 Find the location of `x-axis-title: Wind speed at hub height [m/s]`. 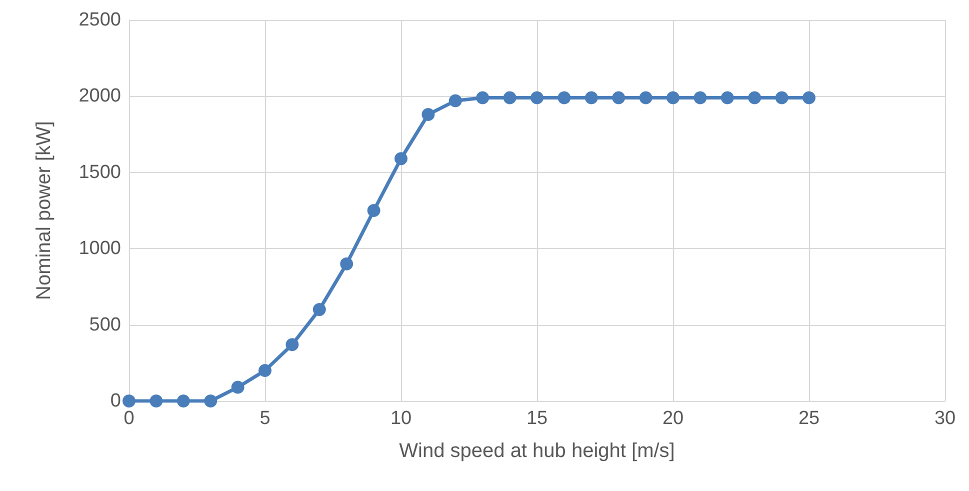

x-axis-title: Wind speed at hub height [m/s] is located at coordinates (537, 451).